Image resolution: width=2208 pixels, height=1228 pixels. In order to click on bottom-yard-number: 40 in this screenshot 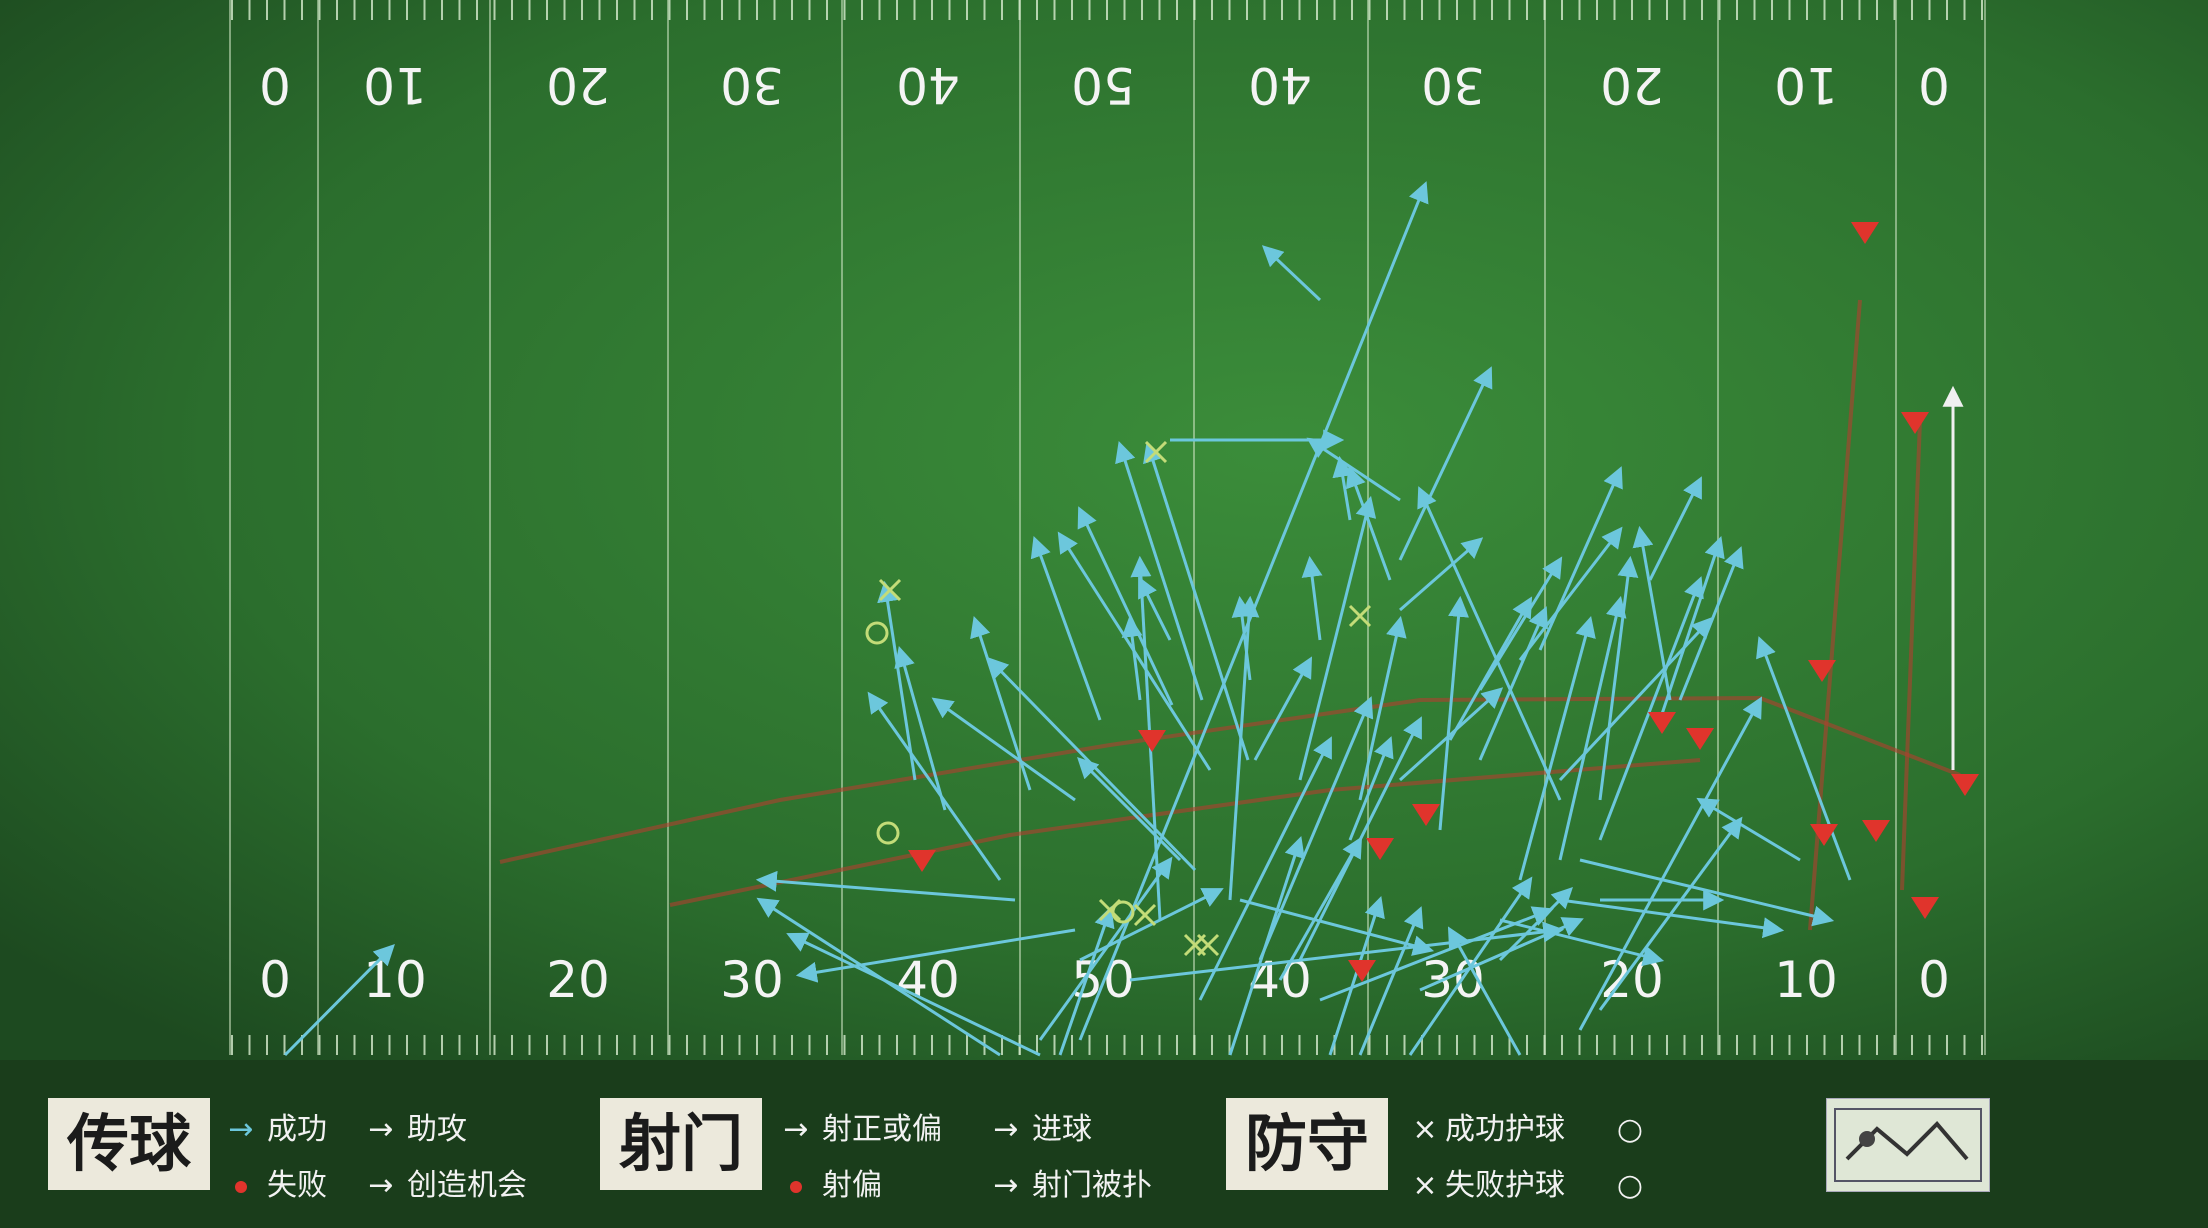, I will do `click(928, 980)`.